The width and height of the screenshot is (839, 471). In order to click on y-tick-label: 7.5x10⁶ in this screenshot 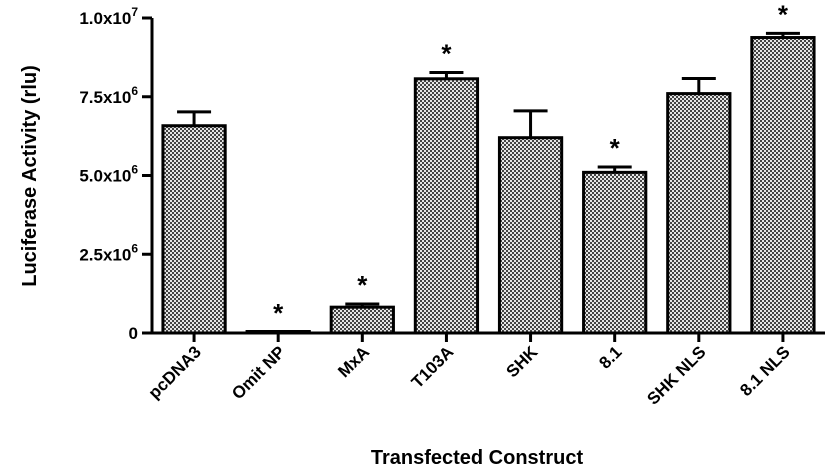, I will do `click(108, 95)`.